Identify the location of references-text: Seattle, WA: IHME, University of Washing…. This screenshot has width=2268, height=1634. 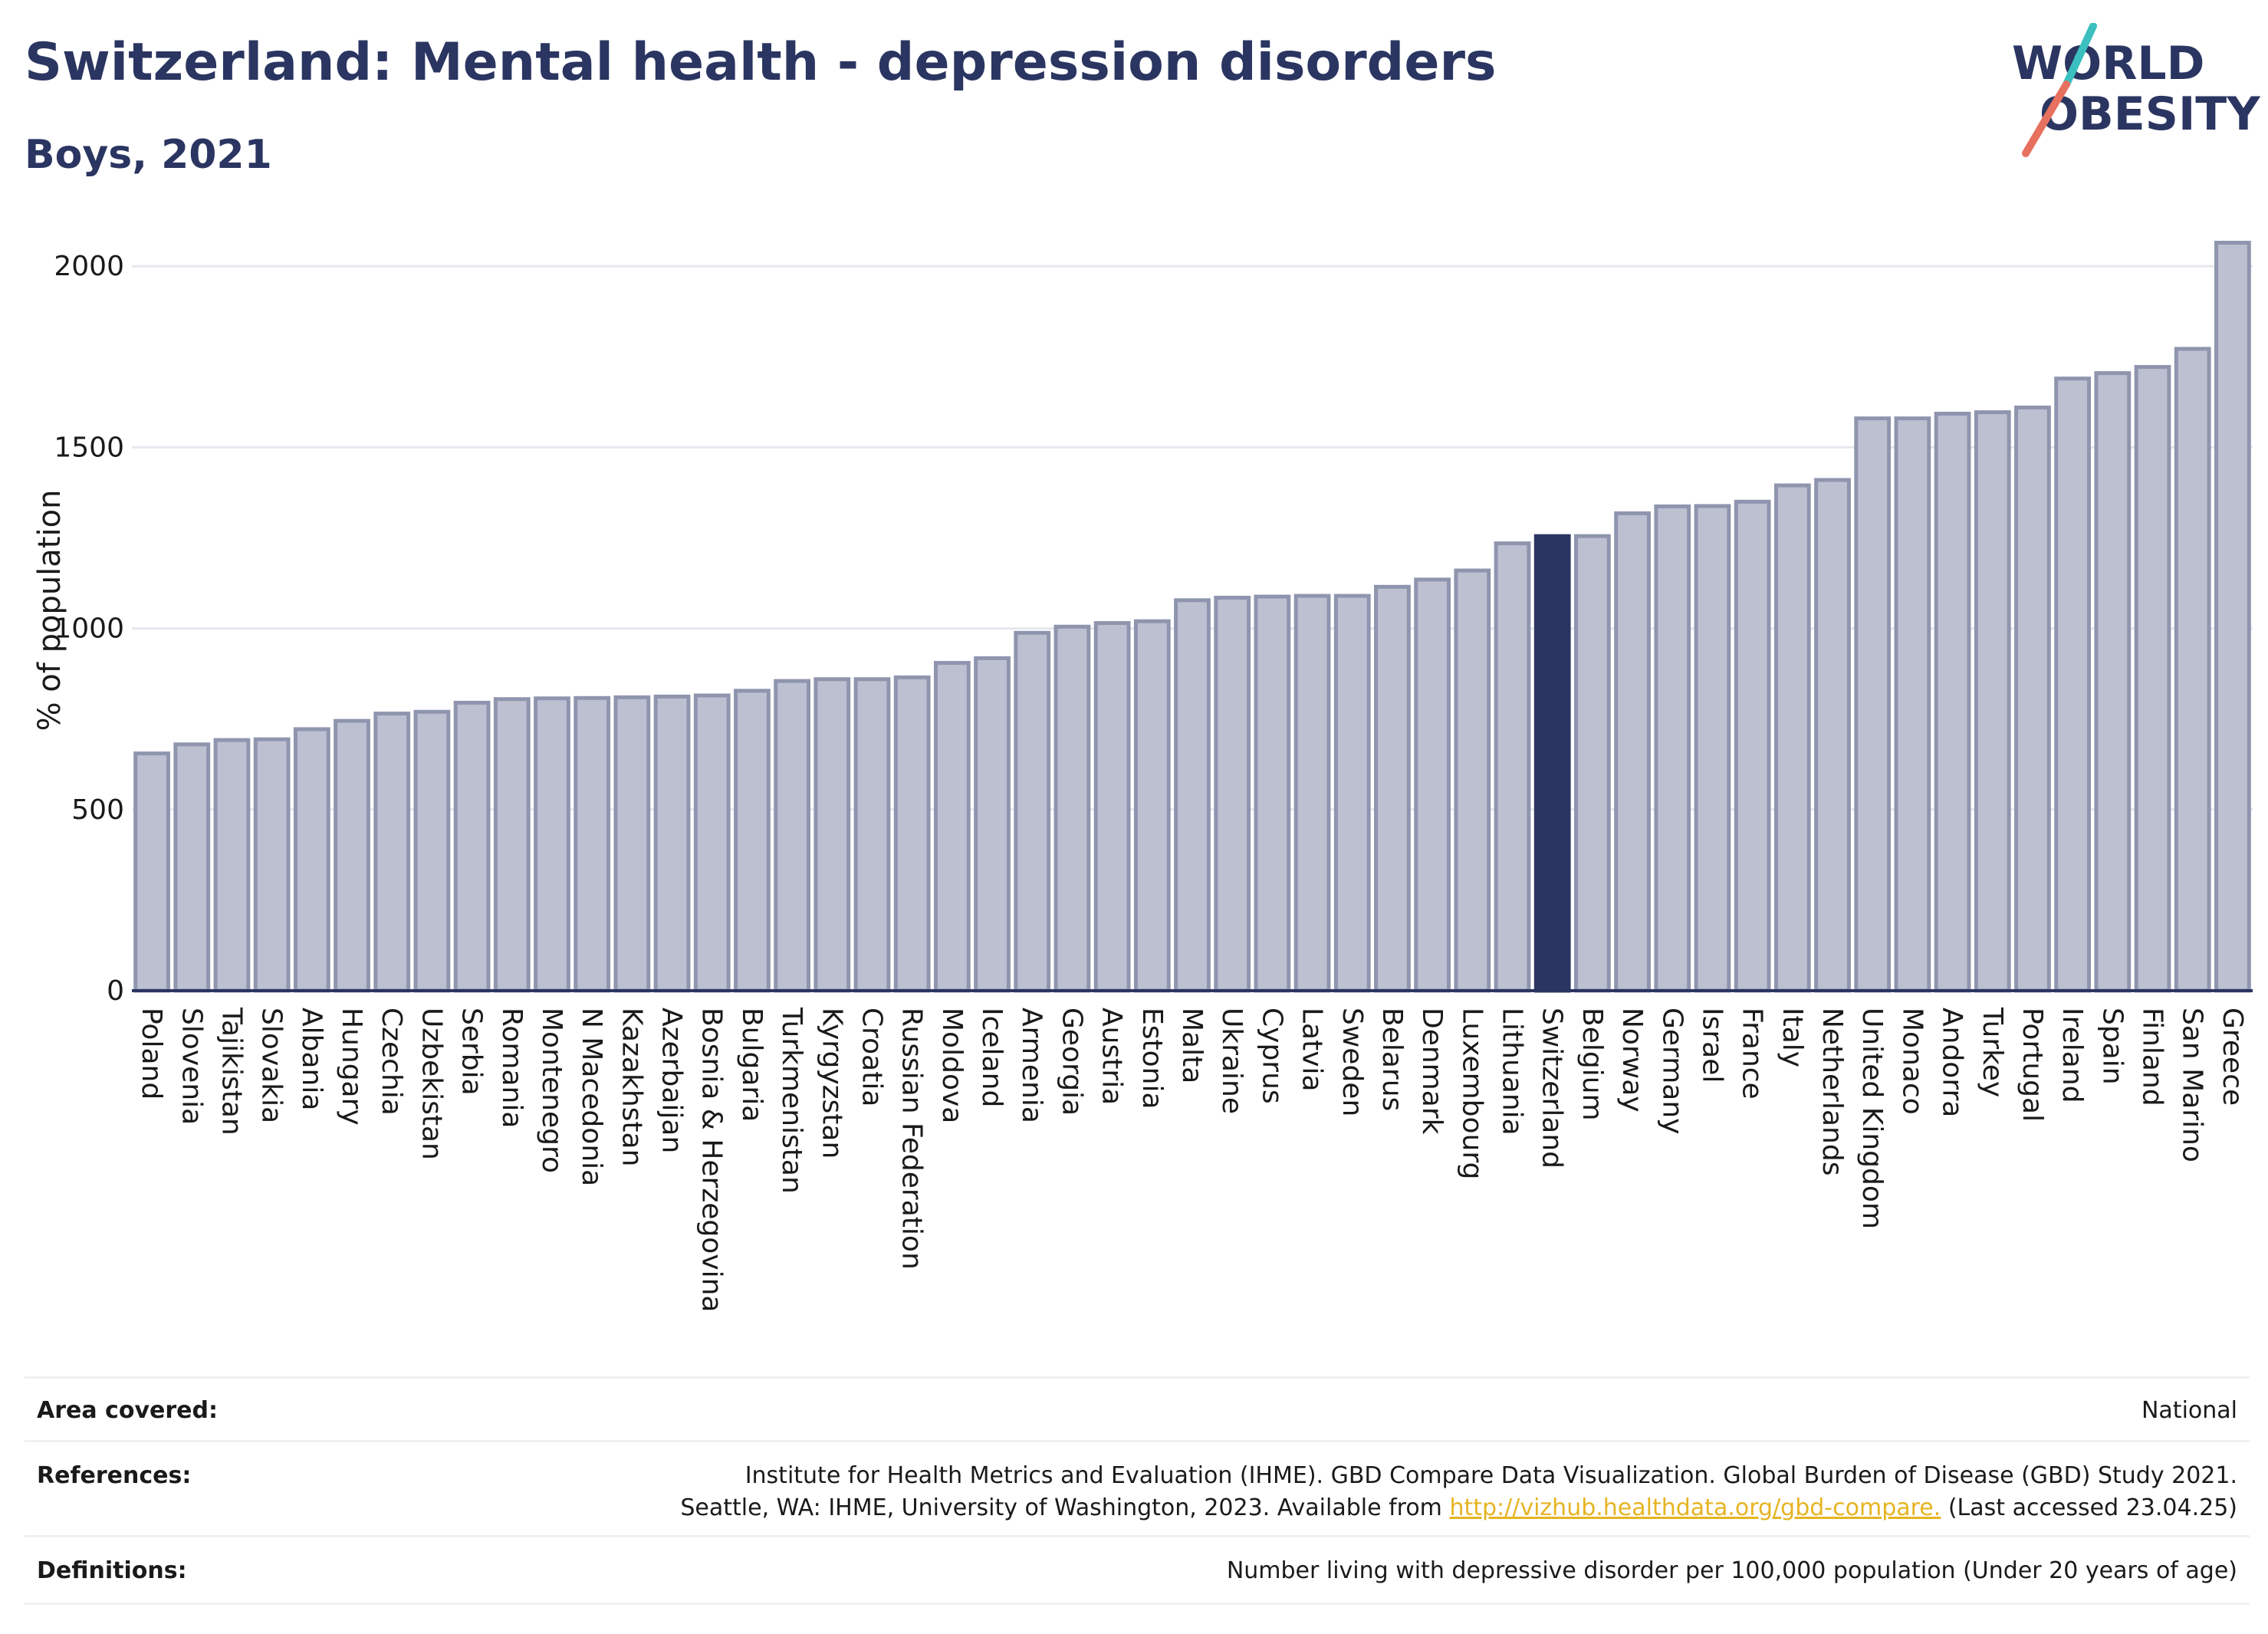
(1065, 1508).